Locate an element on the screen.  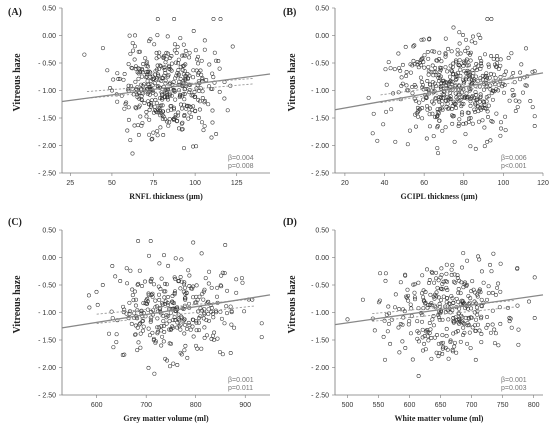
x-tick-label: 800 is located at coordinates (196, 405).